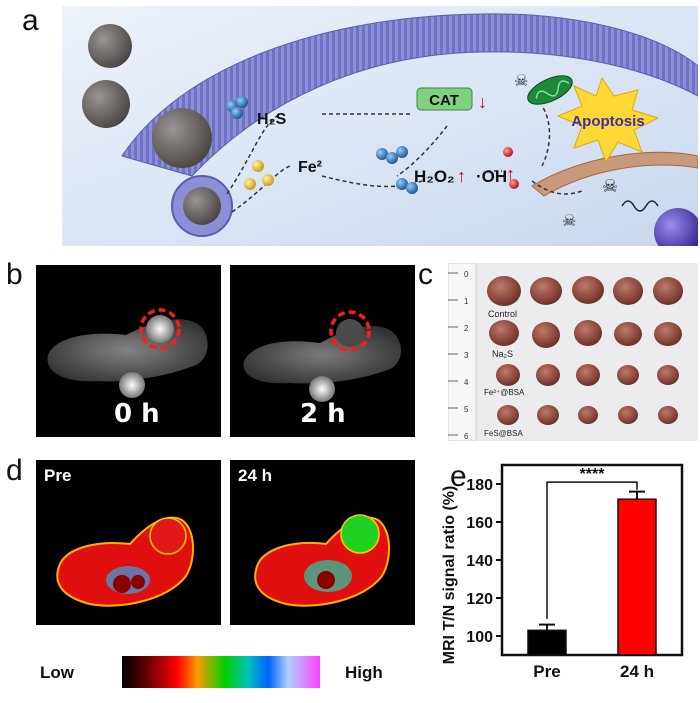  I want to click on svg-text: 6, so click(466, 436).